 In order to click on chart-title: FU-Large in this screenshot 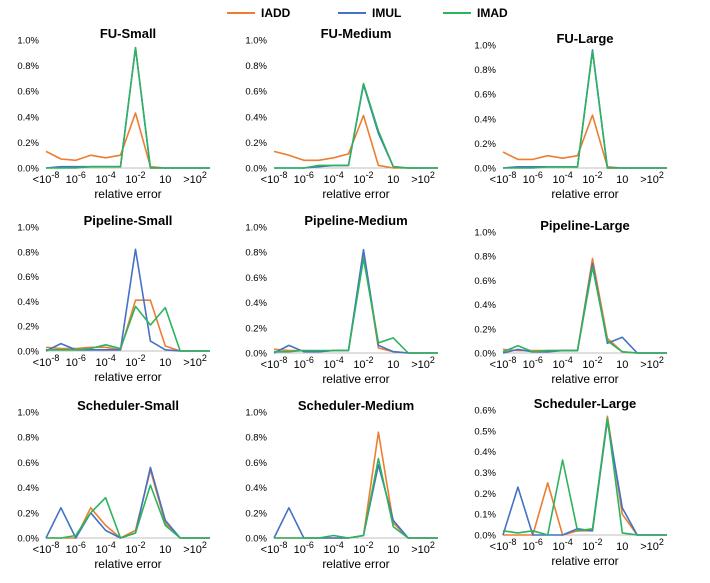, I will do `click(584, 38)`.